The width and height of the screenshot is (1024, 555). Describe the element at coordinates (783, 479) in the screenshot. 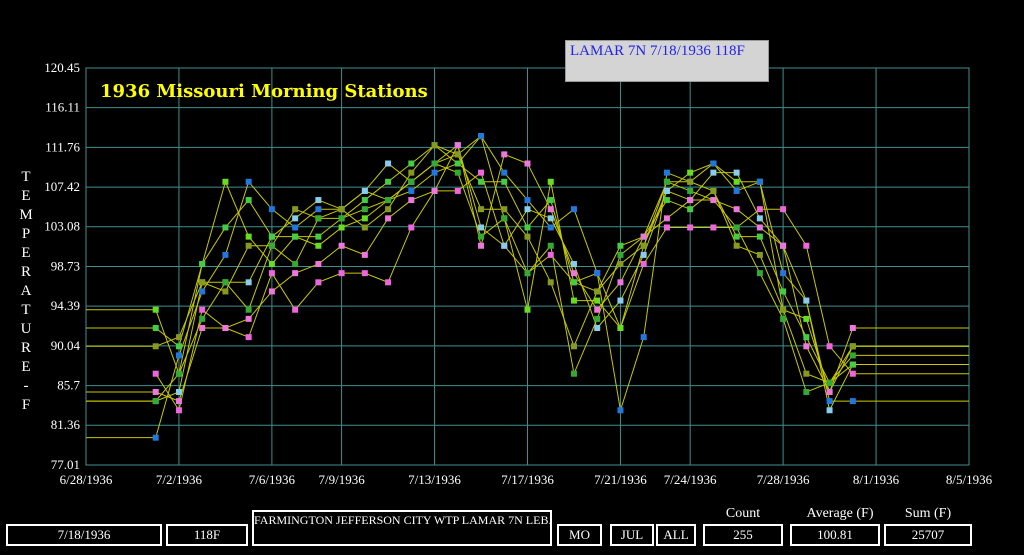

I see `x-tick-label: 7/28/1936` at that location.